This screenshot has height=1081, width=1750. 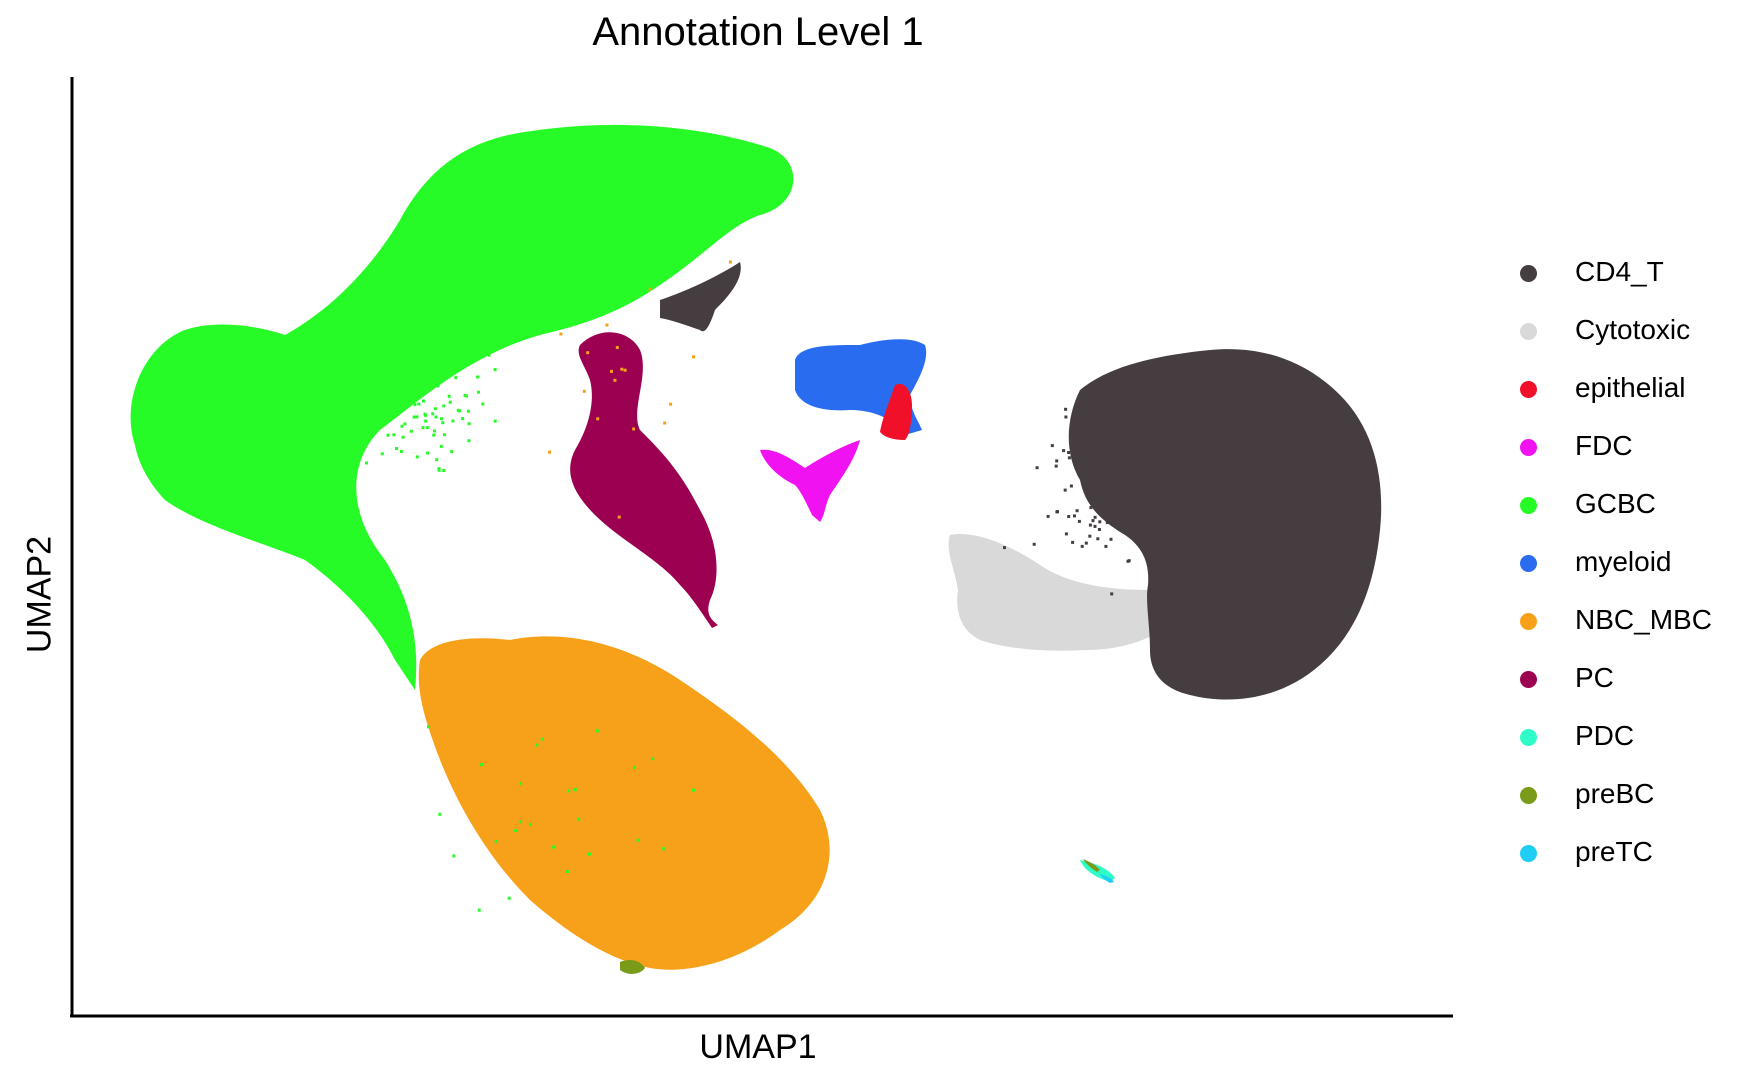 I want to click on legend-label: CD4_T, so click(x=1619, y=271).